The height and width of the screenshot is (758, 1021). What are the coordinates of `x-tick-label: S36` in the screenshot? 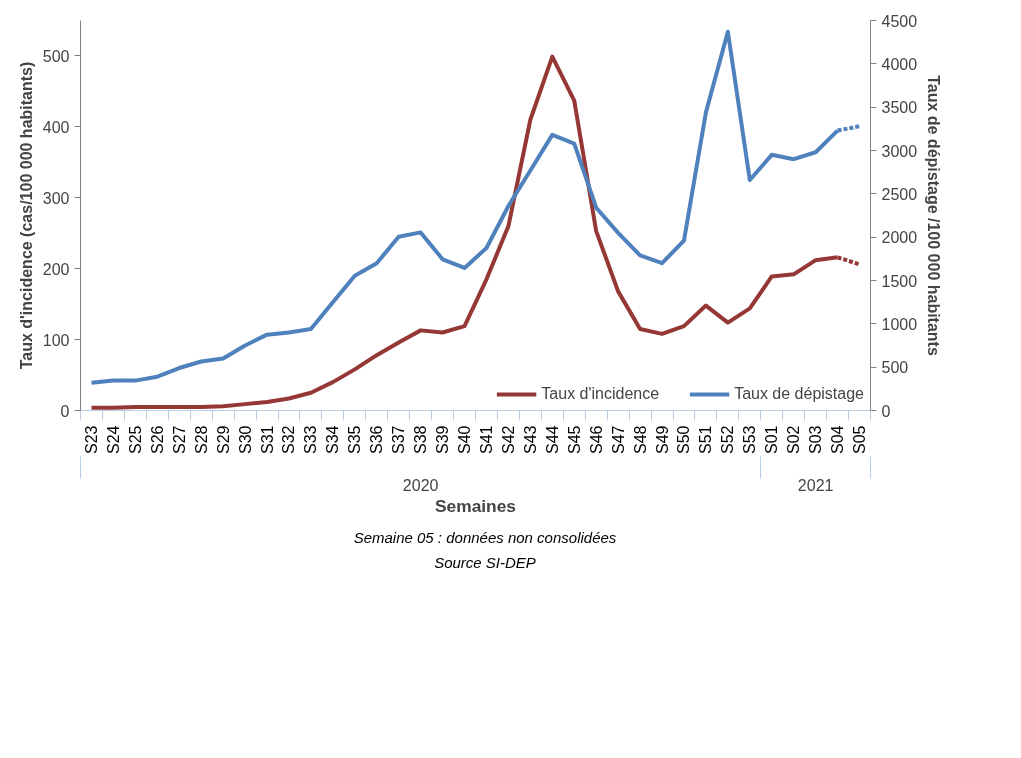 It's located at (377, 439).